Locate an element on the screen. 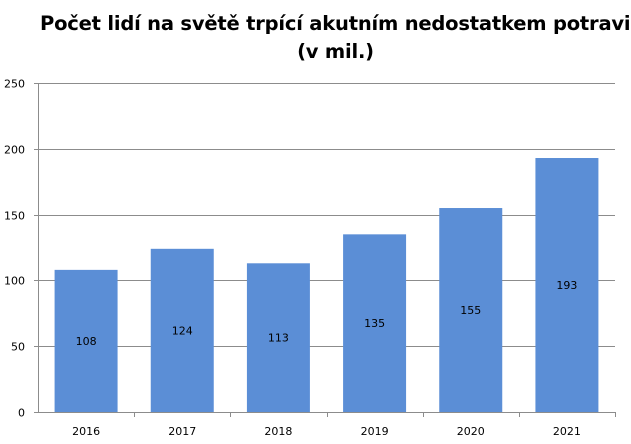 The image size is (631, 444). x-tick-label: 2017 is located at coordinates (182, 431).